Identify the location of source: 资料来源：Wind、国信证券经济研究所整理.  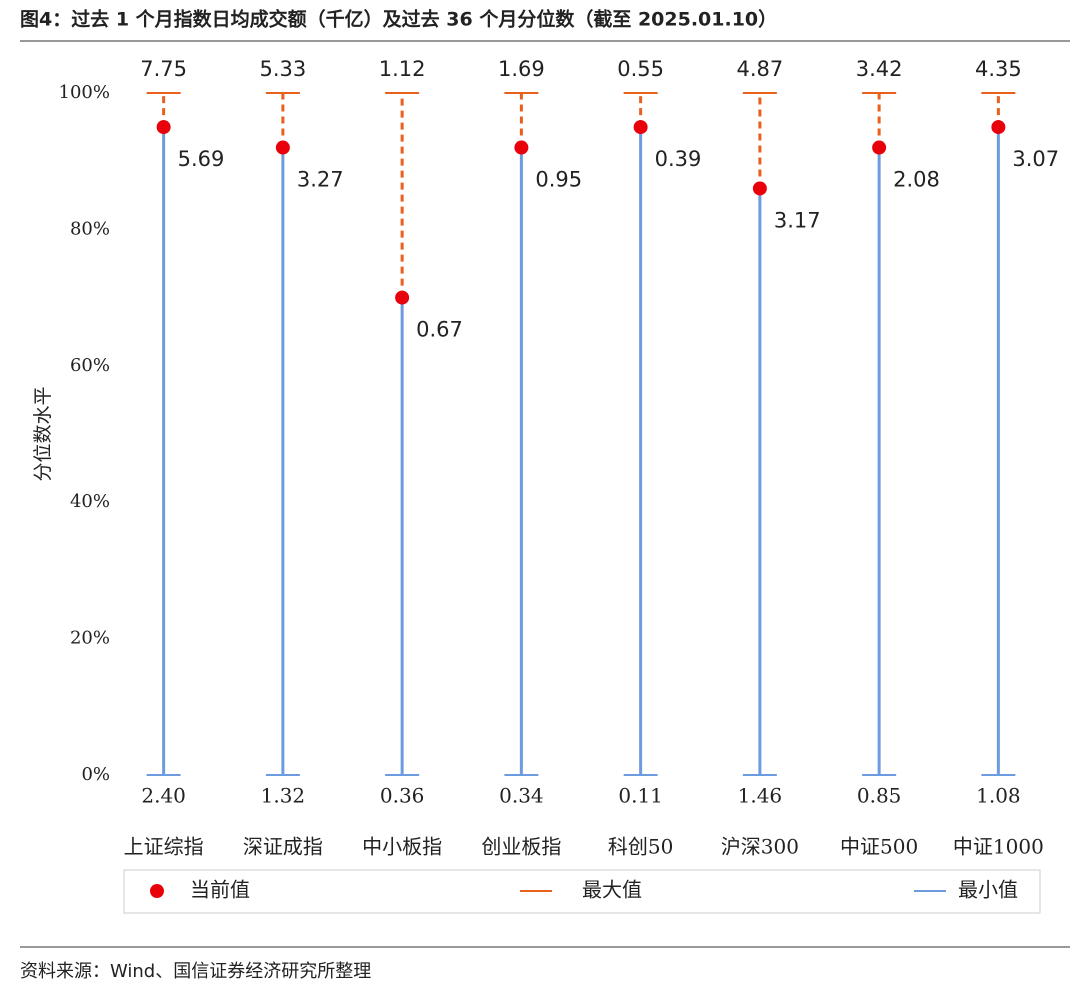
(195, 971).